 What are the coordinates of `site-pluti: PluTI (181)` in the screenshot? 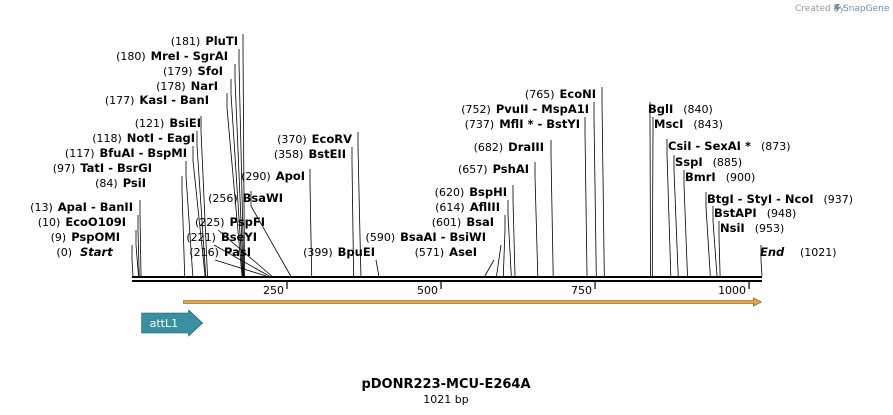 It's located at (204, 41).